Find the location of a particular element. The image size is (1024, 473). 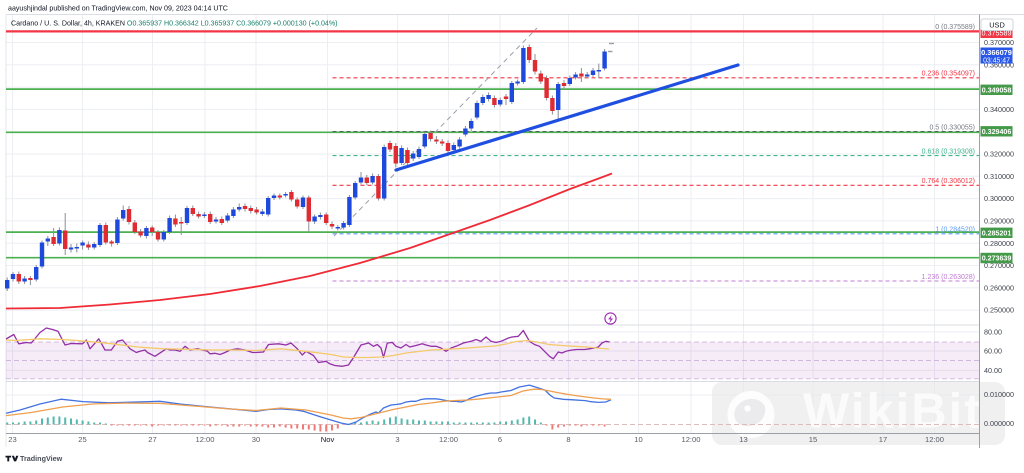

svg-text: 0.010000 is located at coordinates (999, 394).